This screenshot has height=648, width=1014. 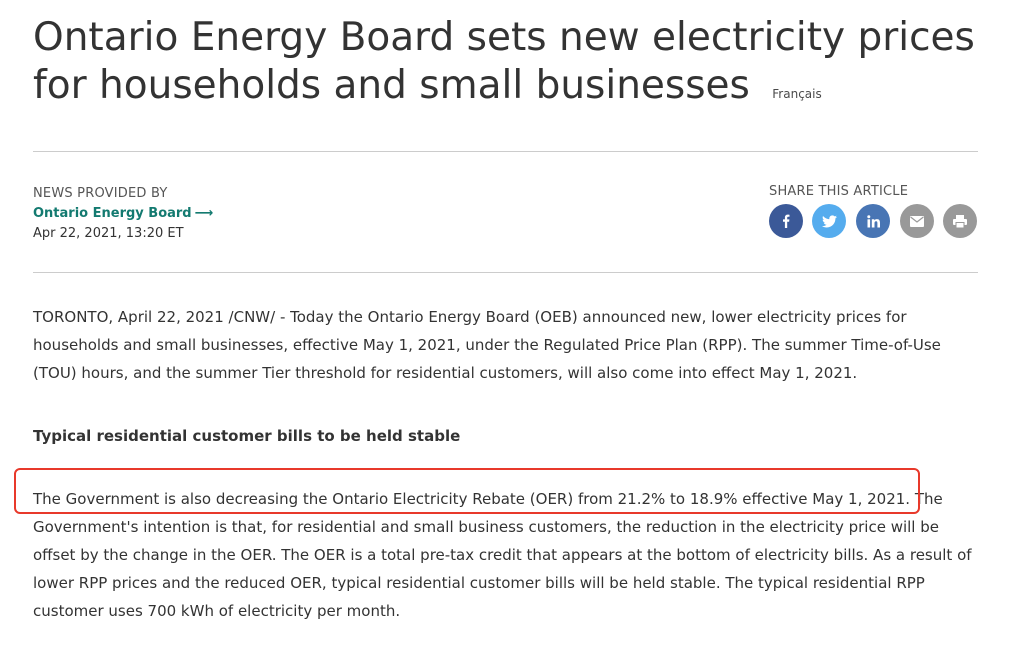 I want to click on email-icon, so click(x=917, y=221).